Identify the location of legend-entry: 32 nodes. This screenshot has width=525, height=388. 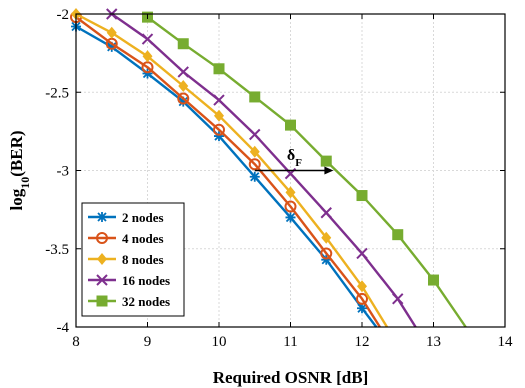
(129, 301).